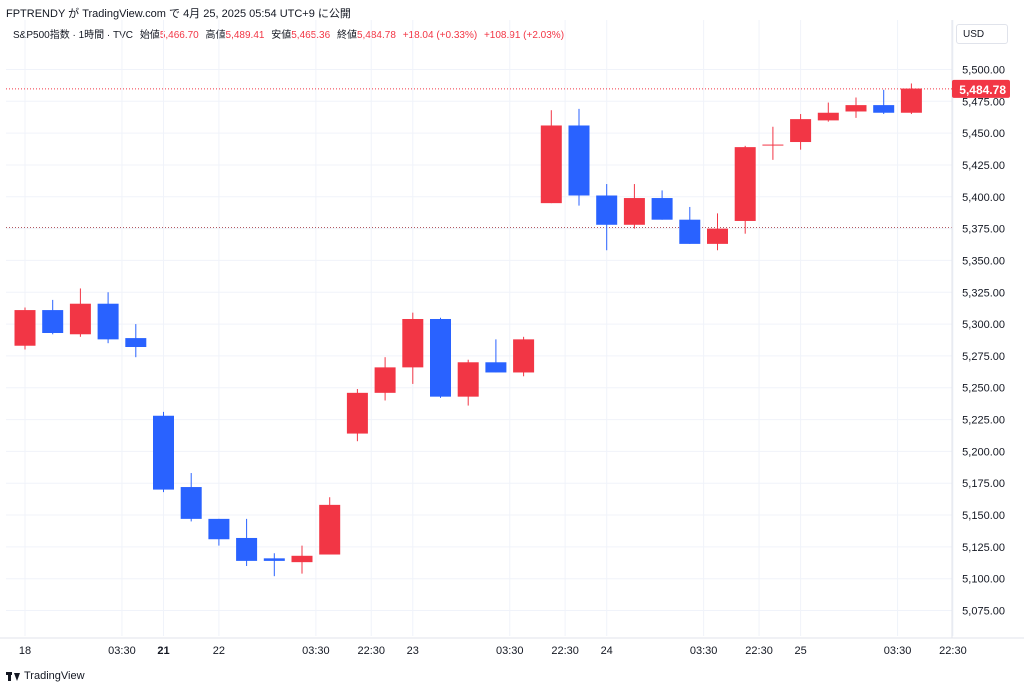 The width and height of the screenshot is (1024, 690). Describe the element at coordinates (983, 516) in the screenshot. I see `y-tick-label: 5,150.00` at that location.